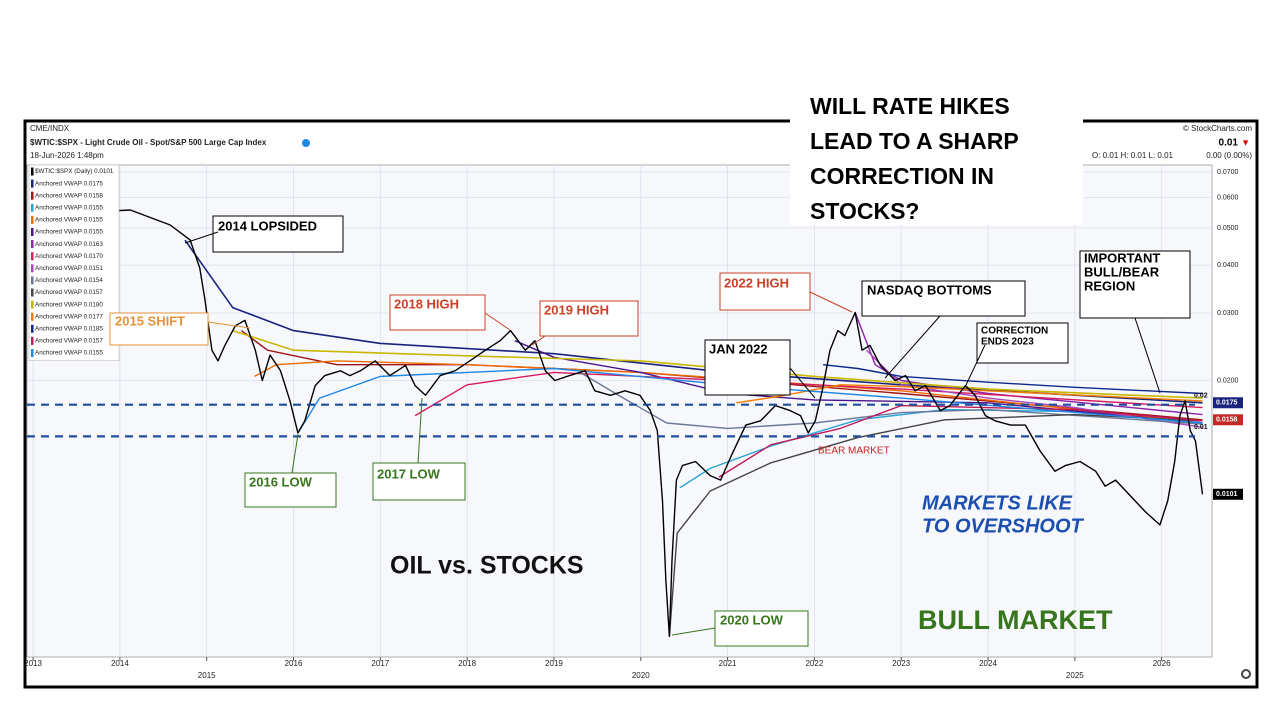 This screenshot has height=720, width=1280. Describe the element at coordinates (69, 268) in the screenshot. I see `legend-label: Anchored VWAP 0.0151` at that location.